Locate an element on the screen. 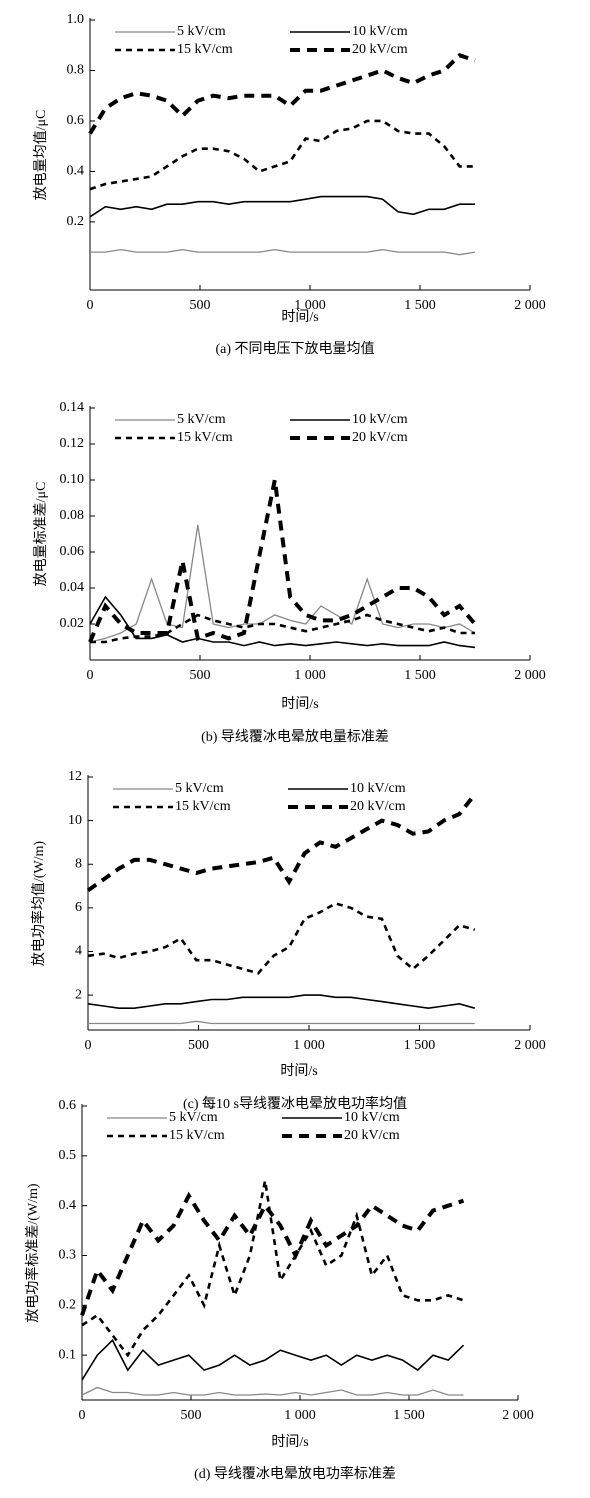 This screenshot has height=1498, width=590. y-tick-label: 10 is located at coordinates (75, 820).